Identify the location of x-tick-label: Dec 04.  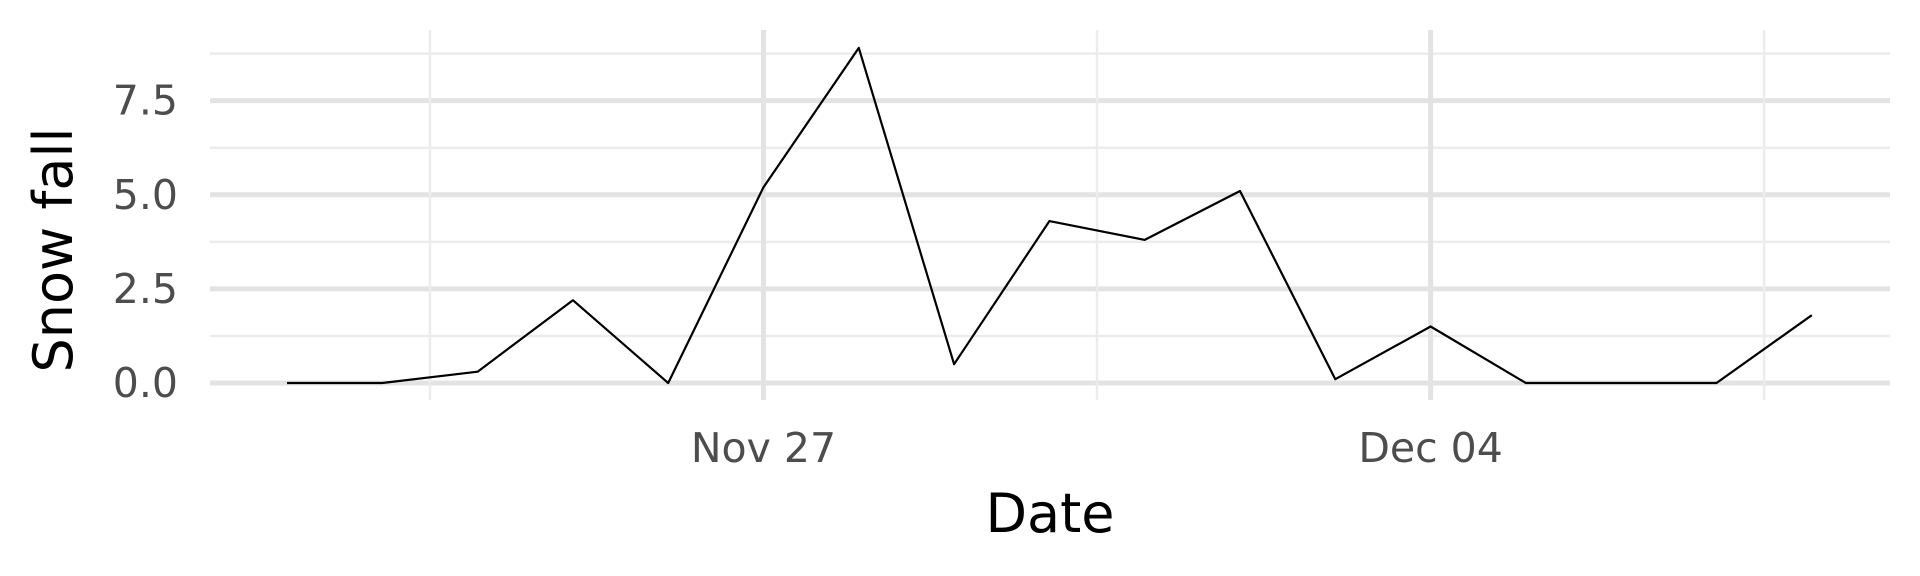
(1430, 448).